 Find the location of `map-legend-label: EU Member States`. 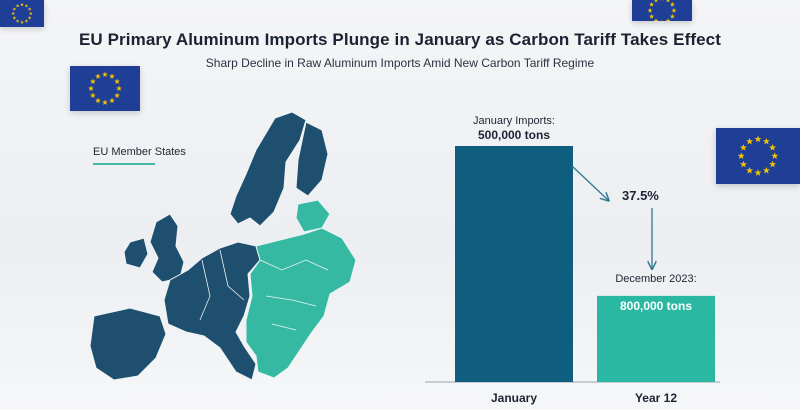

map-legend-label: EU Member States is located at coordinates (139, 152).